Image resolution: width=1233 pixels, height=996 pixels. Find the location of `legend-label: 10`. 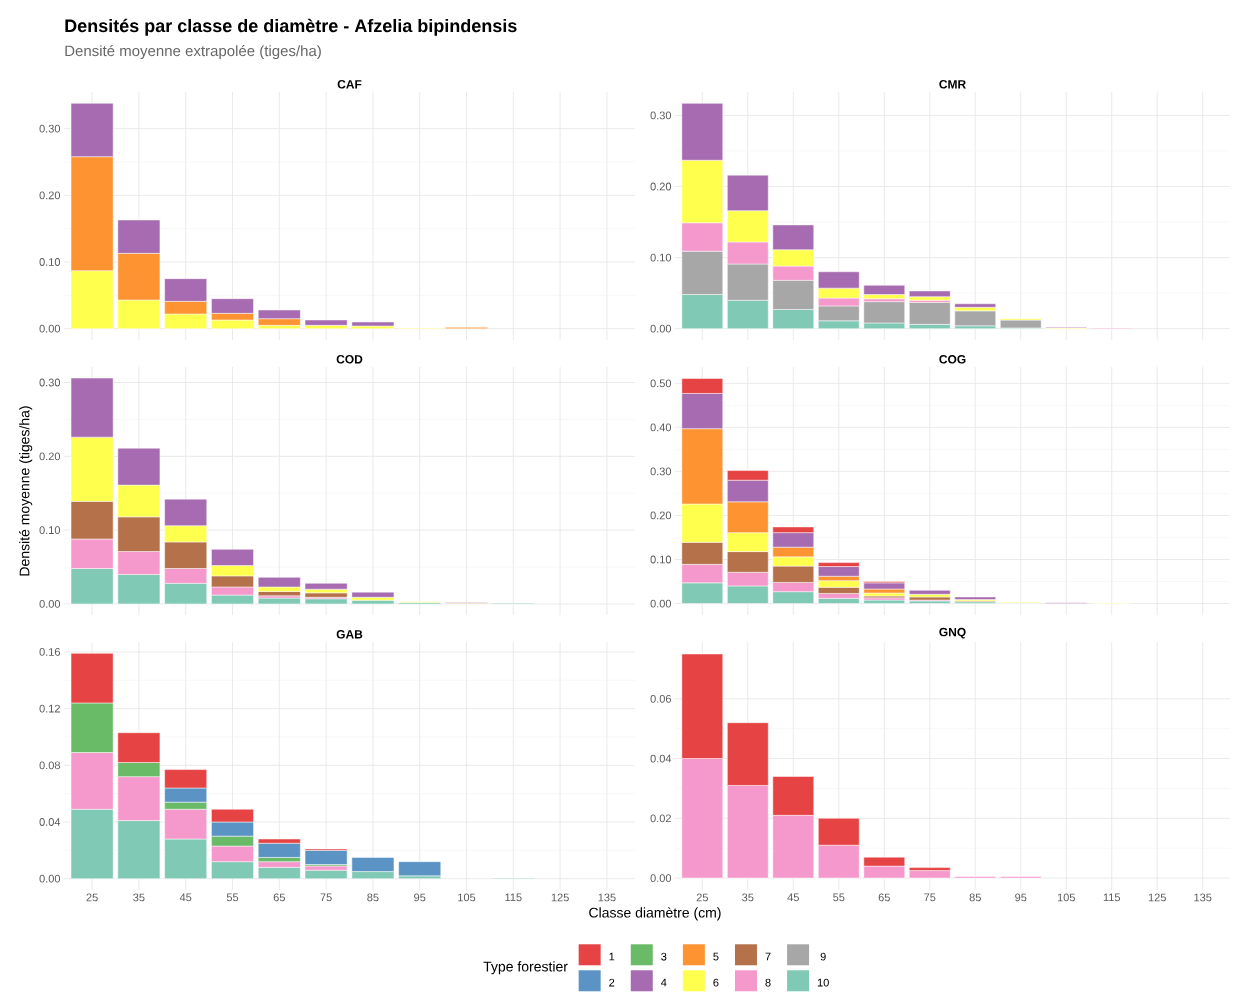

legend-label: 10 is located at coordinates (823, 982).